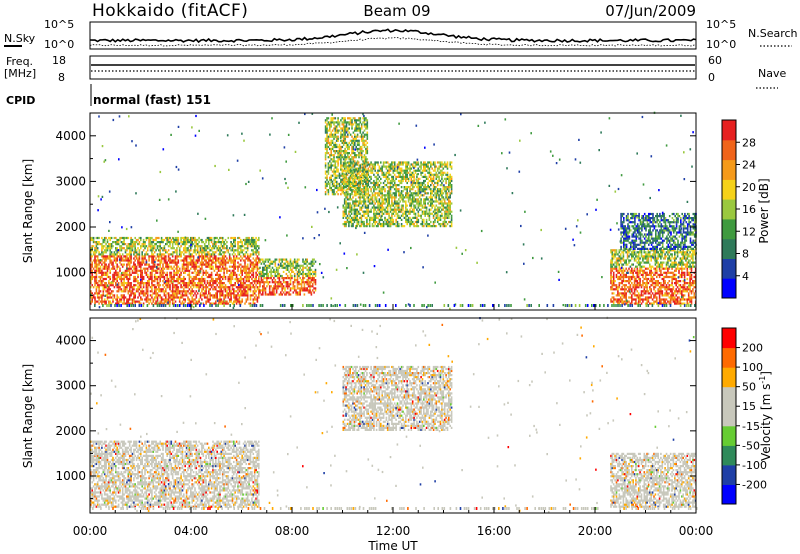 The height and width of the screenshot is (554, 800). Describe the element at coordinates (220, 299) in the screenshot. I see `power-cell-1917` at that location.